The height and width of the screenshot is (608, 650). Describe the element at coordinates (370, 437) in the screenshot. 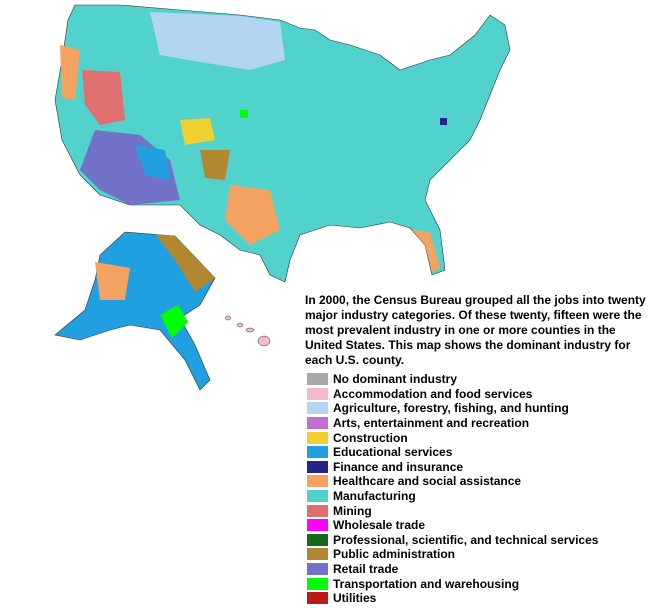

I see `legend-label: Construction` at that location.